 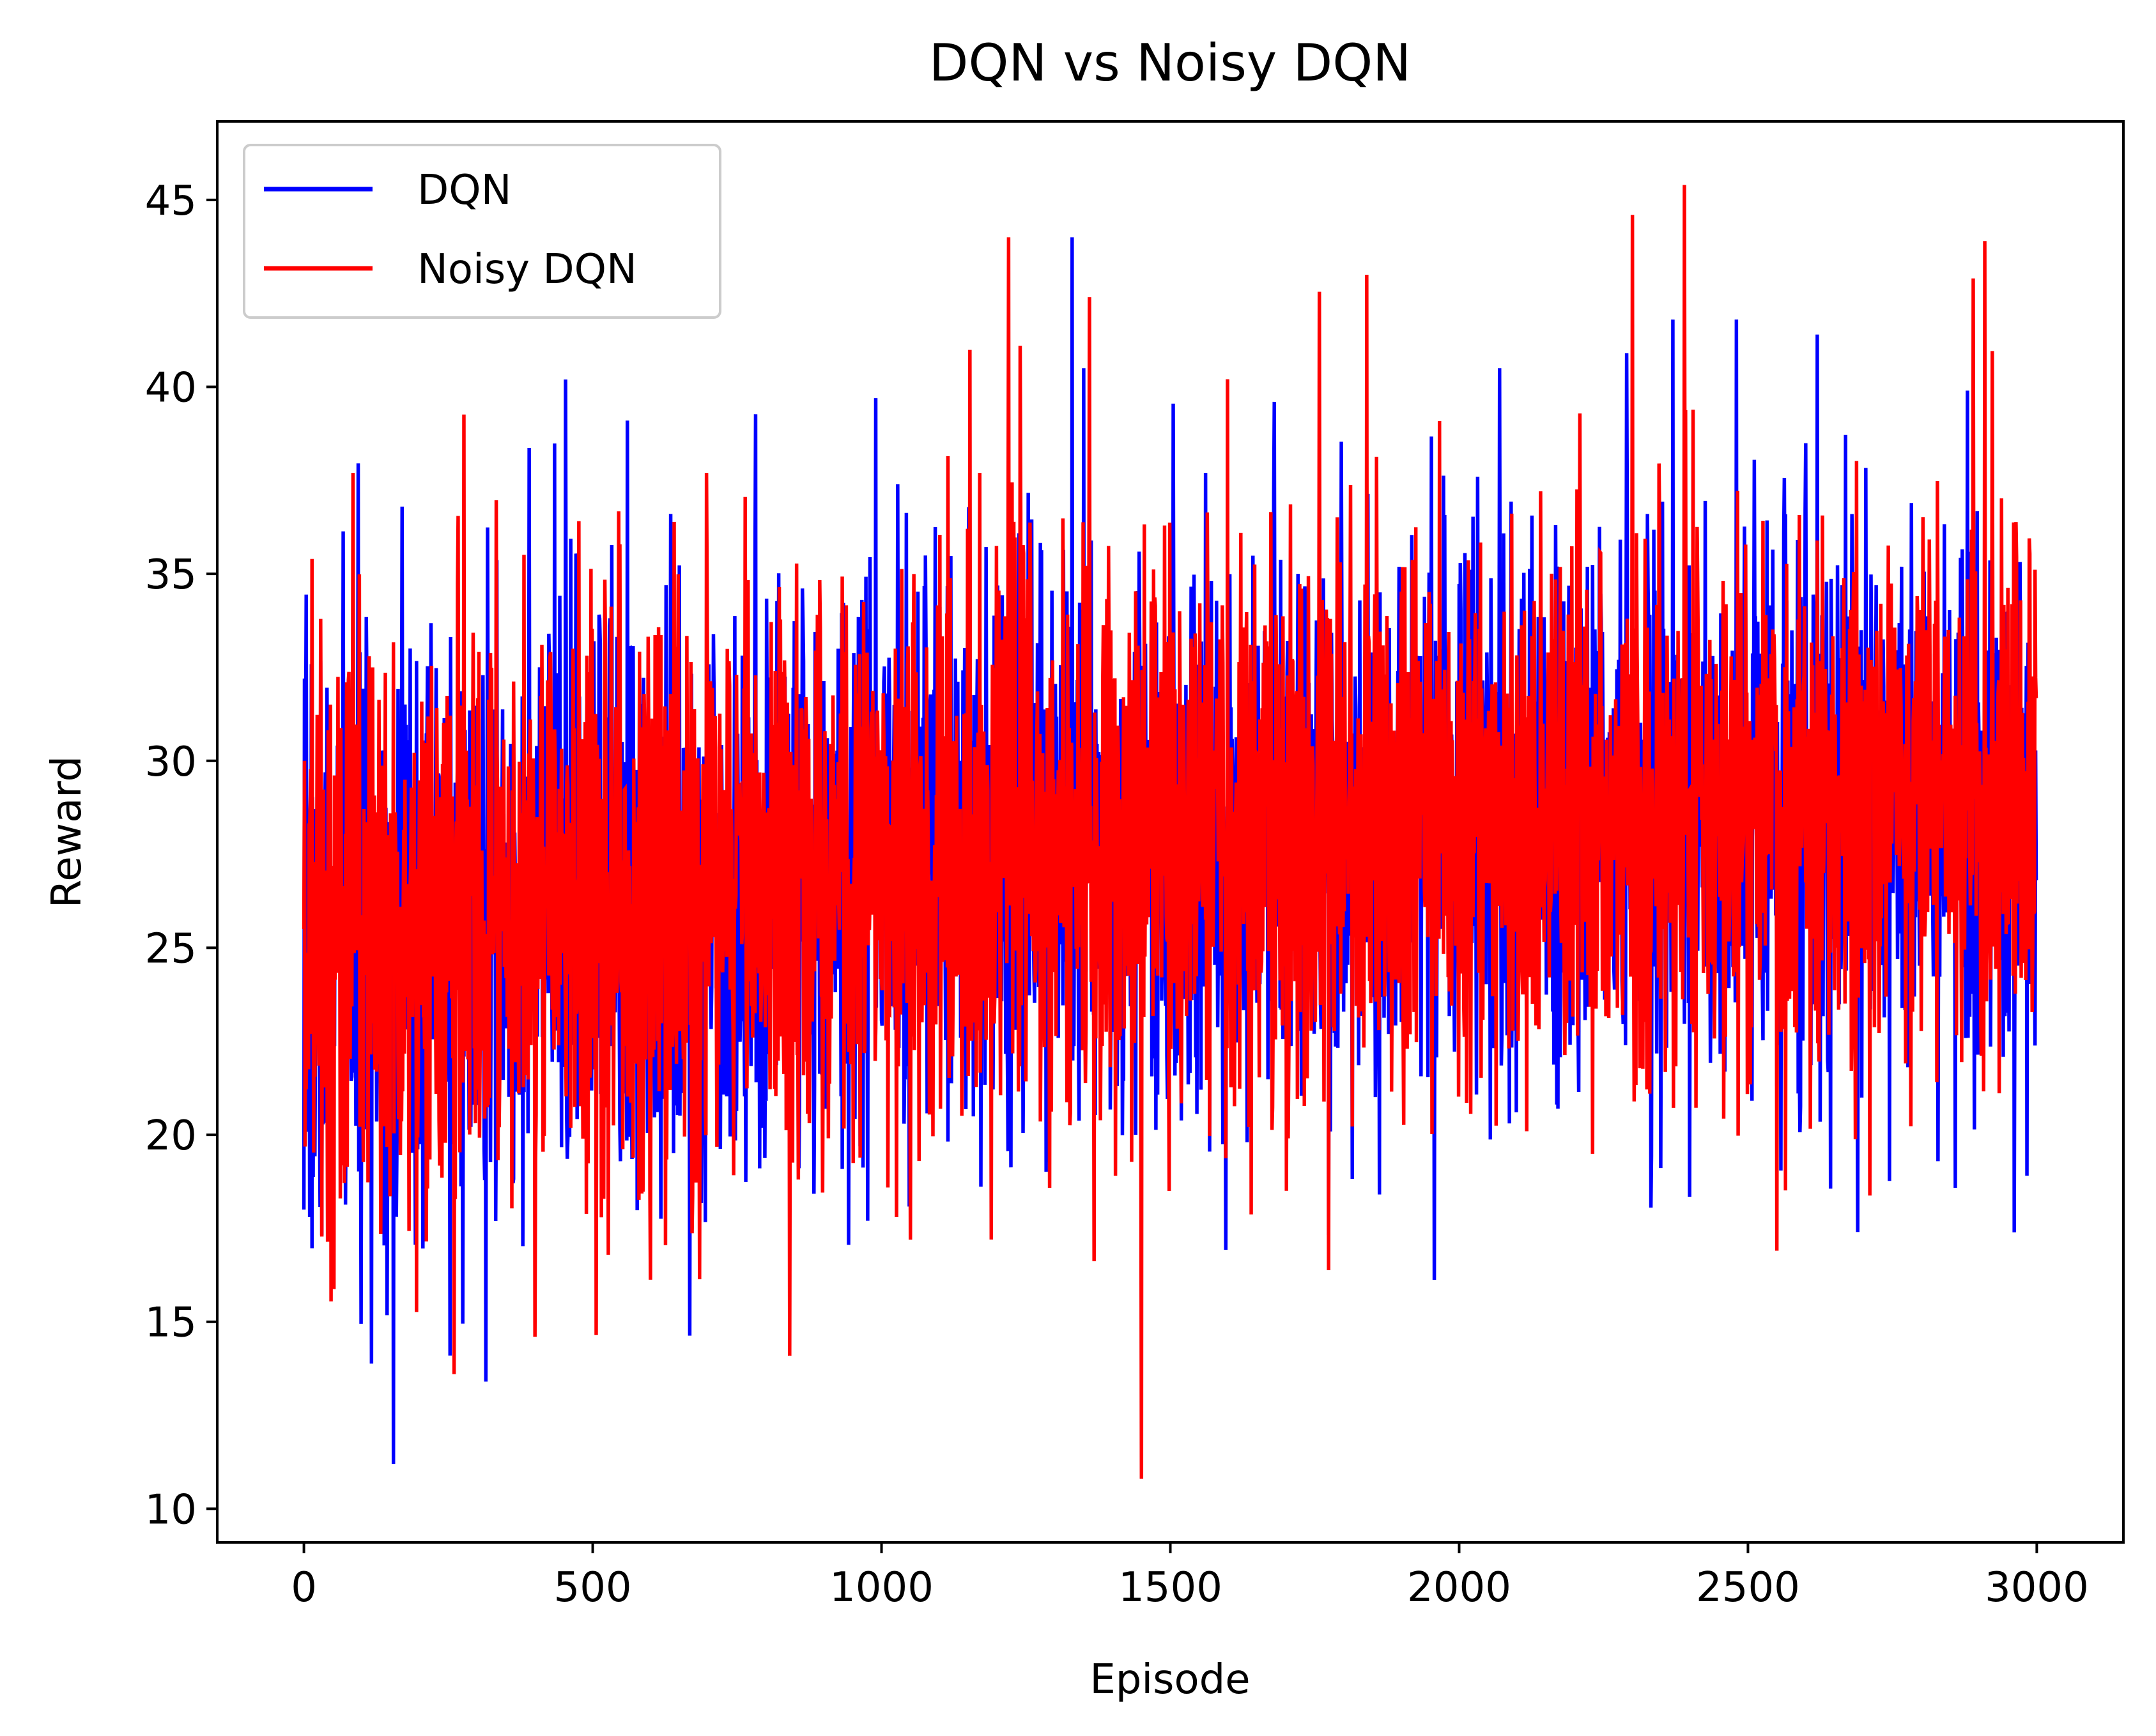 I want to click on x-axis: 0 500 1000 1500 2000 2500 3000, so click(x=1190, y=1576).